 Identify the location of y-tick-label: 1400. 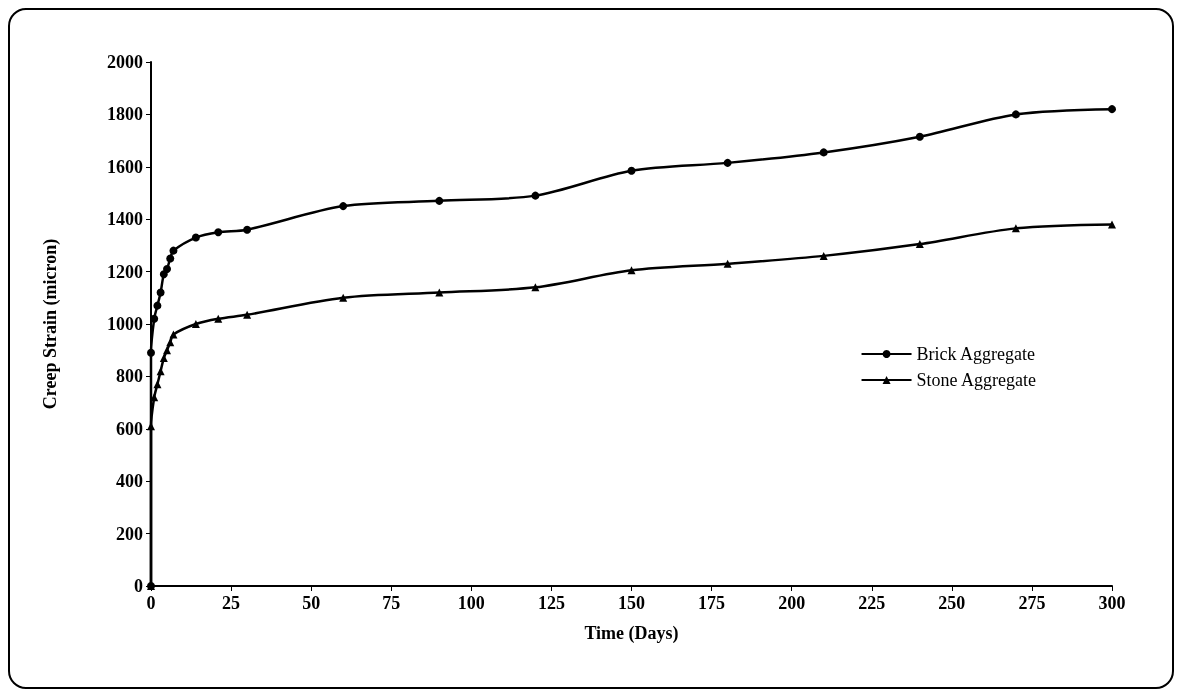
(125, 219).